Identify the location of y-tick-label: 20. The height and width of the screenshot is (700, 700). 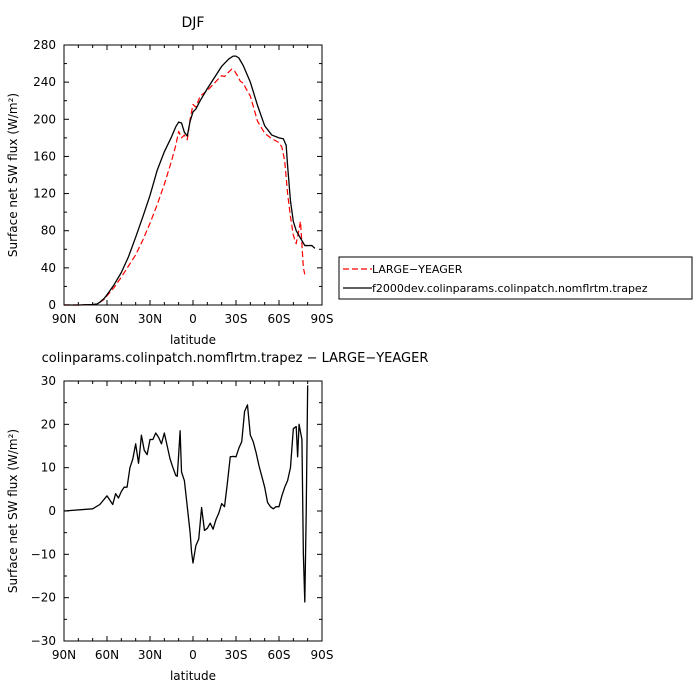
(48, 424).